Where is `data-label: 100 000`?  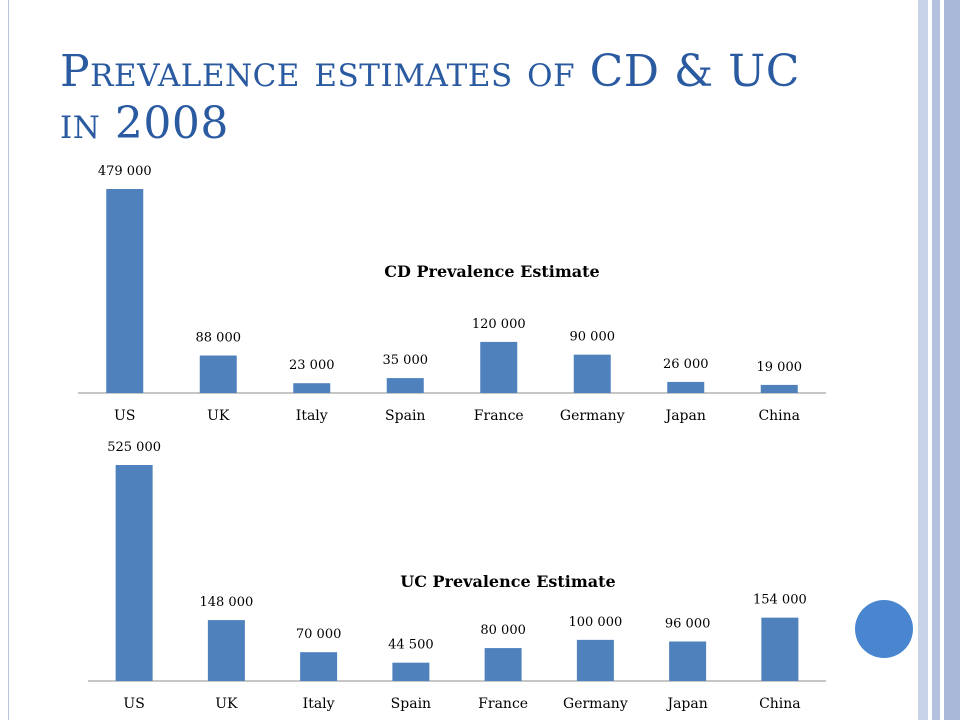
data-label: 100 000 is located at coordinates (595, 622).